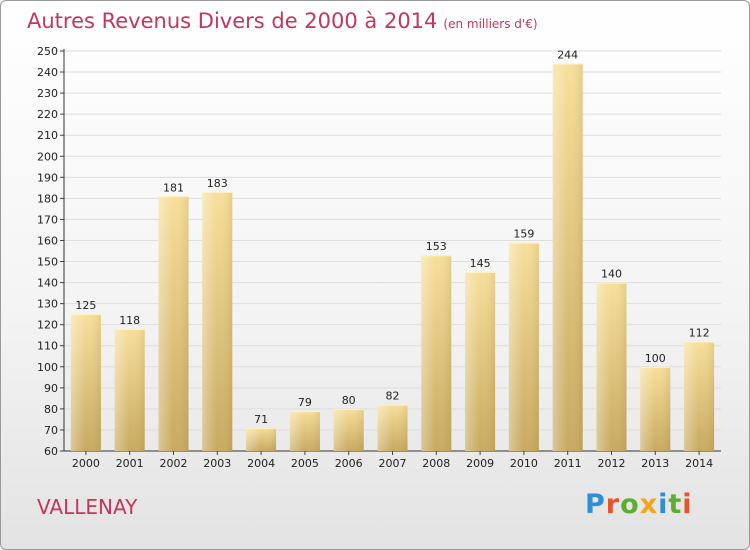  Describe the element at coordinates (675, 504) in the screenshot. I see `logo-letter: t` at that location.